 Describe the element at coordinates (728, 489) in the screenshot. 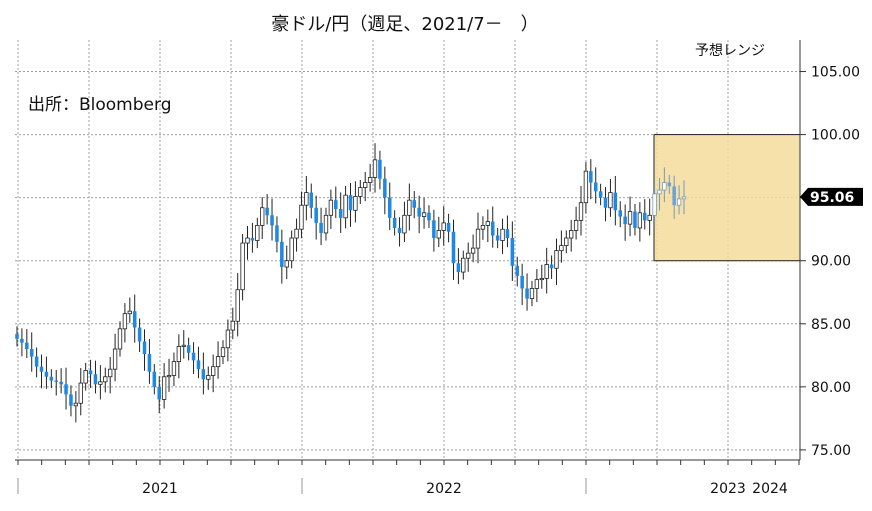

I see `x-tick-label: 2023` at that location.